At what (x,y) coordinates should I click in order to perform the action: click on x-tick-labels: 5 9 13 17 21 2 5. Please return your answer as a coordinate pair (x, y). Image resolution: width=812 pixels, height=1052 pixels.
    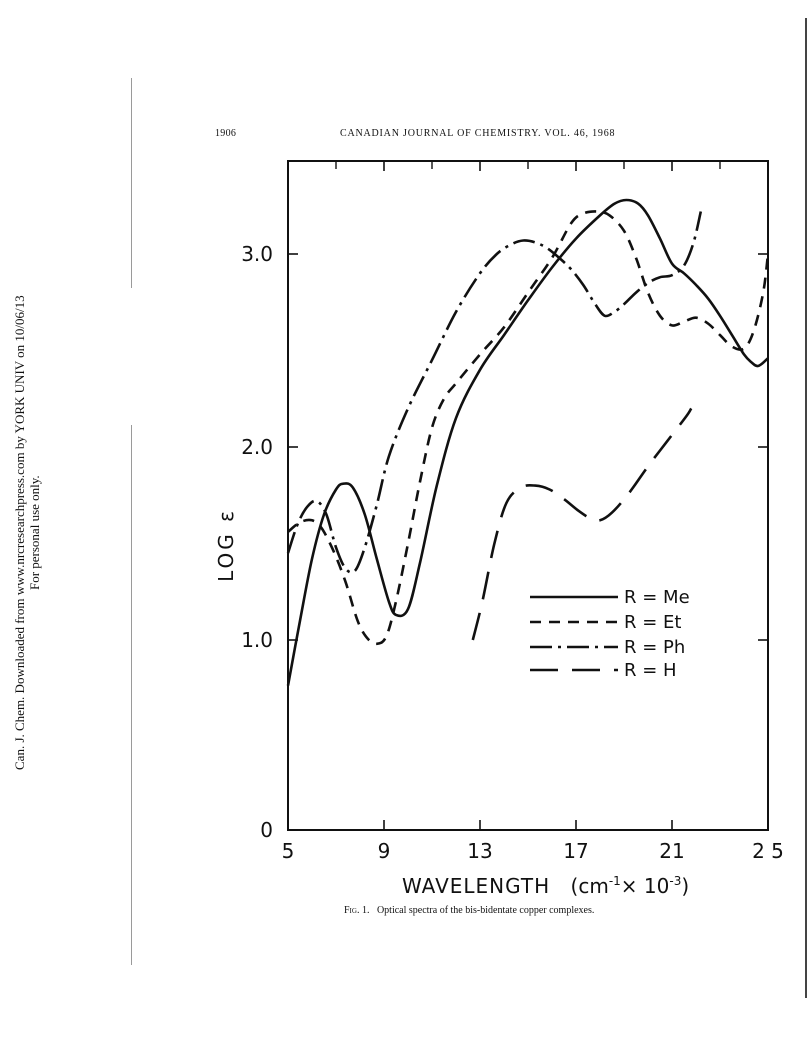
    Looking at the image, I should click on (533, 851).